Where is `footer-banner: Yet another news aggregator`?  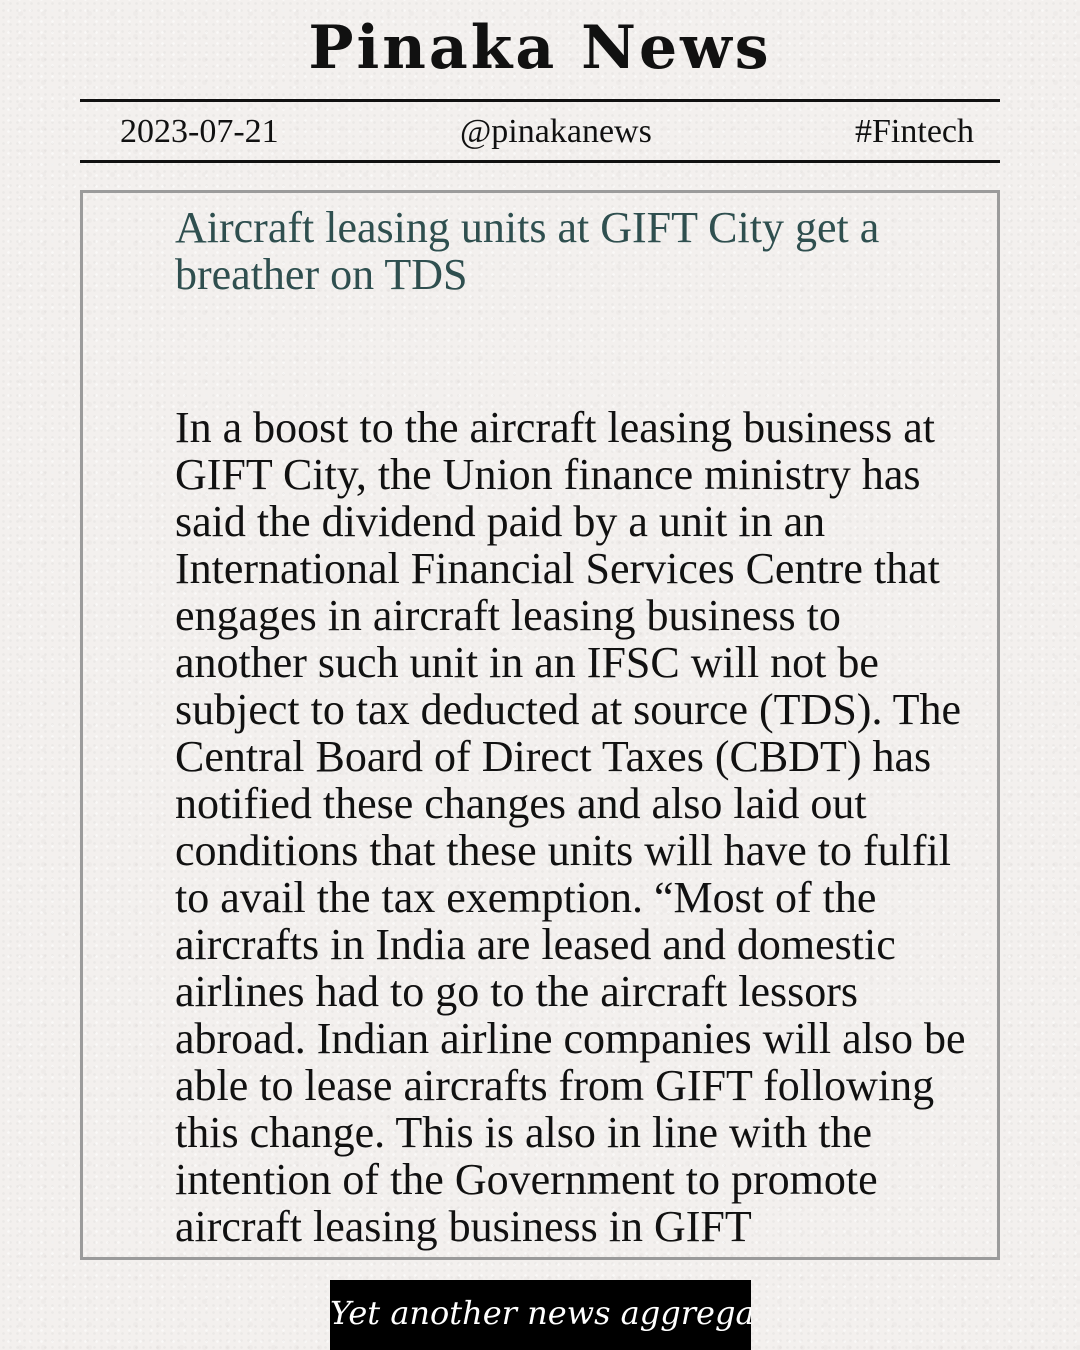 footer-banner: Yet another news aggregator is located at coordinates (540, 1315).